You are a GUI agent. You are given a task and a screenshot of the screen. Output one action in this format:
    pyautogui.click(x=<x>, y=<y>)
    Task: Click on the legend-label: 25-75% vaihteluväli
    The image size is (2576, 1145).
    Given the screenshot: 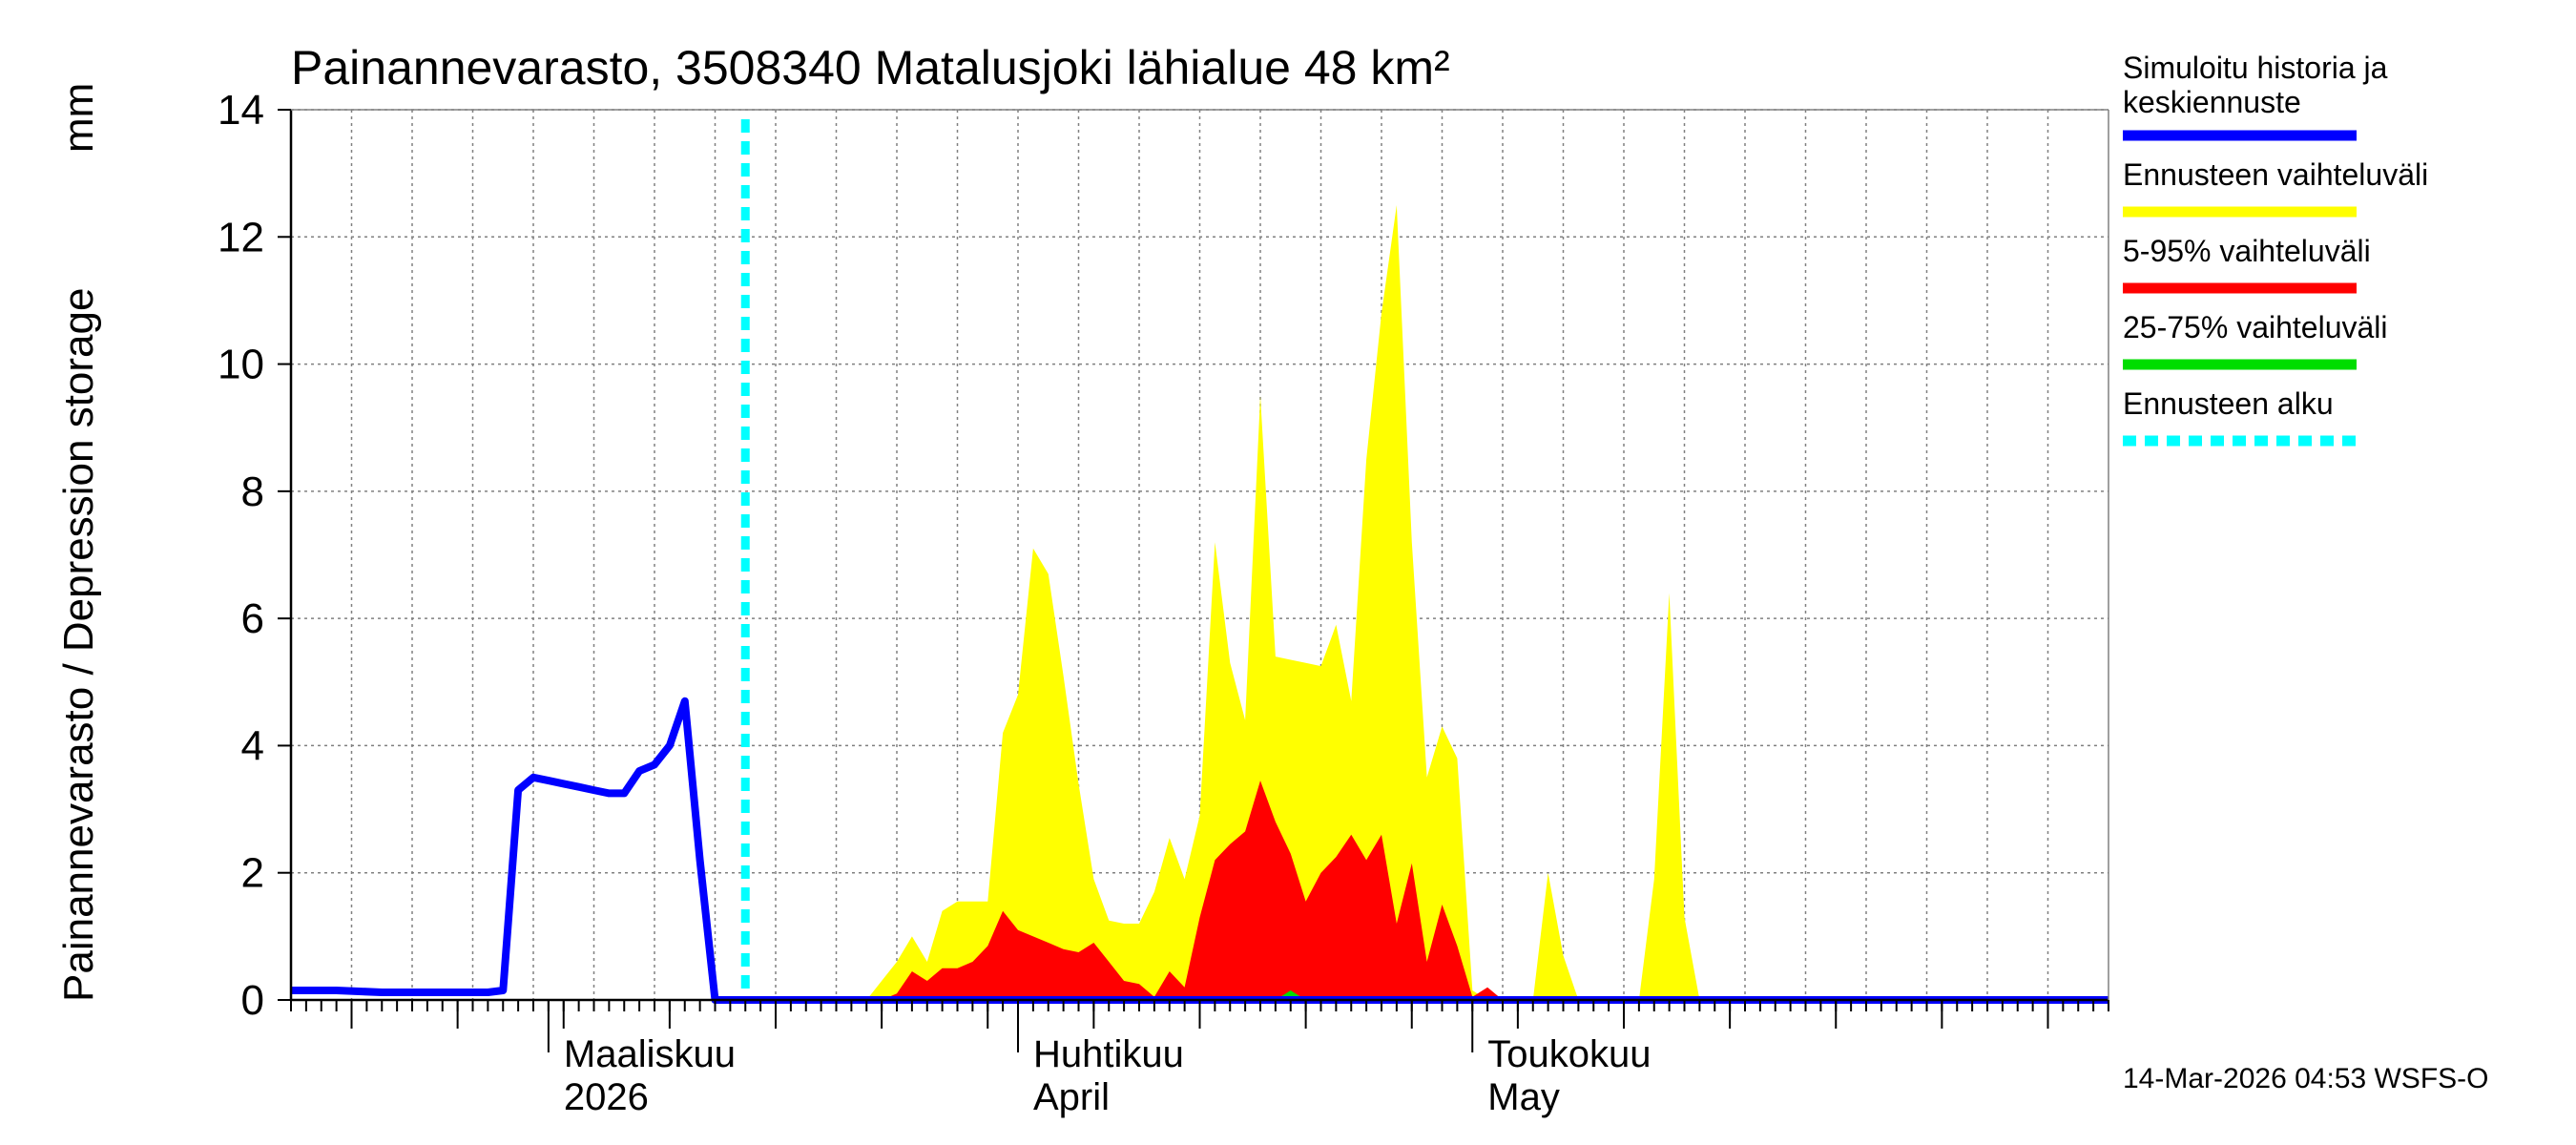 What is the action you would take?
    pyautogui.click(x=2255, y=327)
    